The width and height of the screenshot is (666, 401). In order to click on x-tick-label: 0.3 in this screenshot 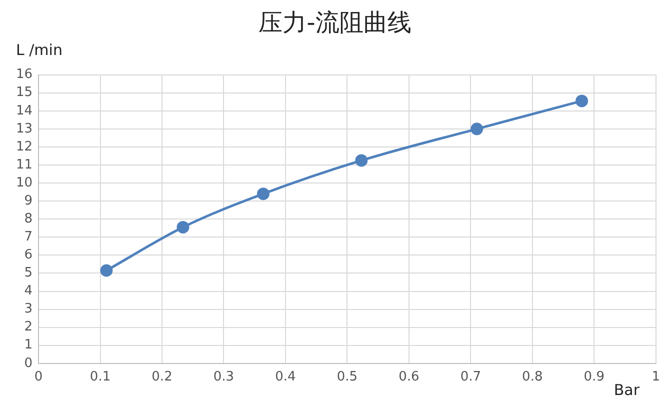, I will do `click(223, 377)`.